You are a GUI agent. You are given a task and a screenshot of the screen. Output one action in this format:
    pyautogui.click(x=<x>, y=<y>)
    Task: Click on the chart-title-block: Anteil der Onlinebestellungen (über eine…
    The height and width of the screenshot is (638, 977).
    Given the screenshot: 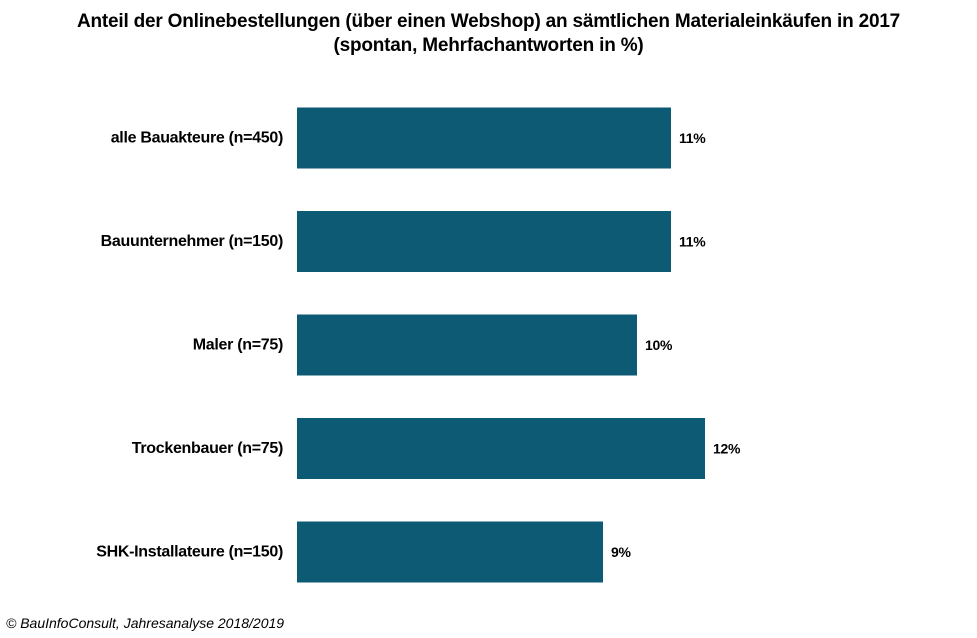 What is the action you would take?
    pyautogui.click(x=488, y=34)
    